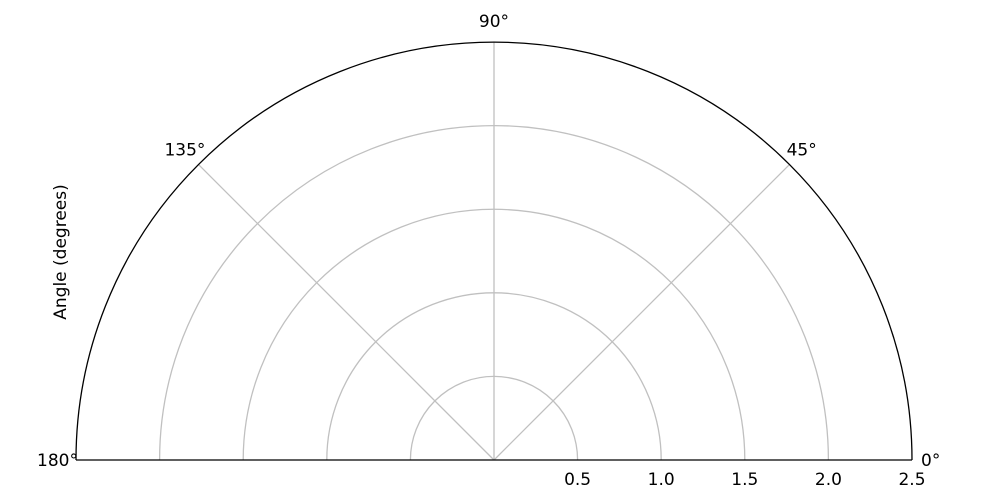 This screenshot has width=988, height=494. I want to click on r-tick-label: 0.5, so click(577, 480).